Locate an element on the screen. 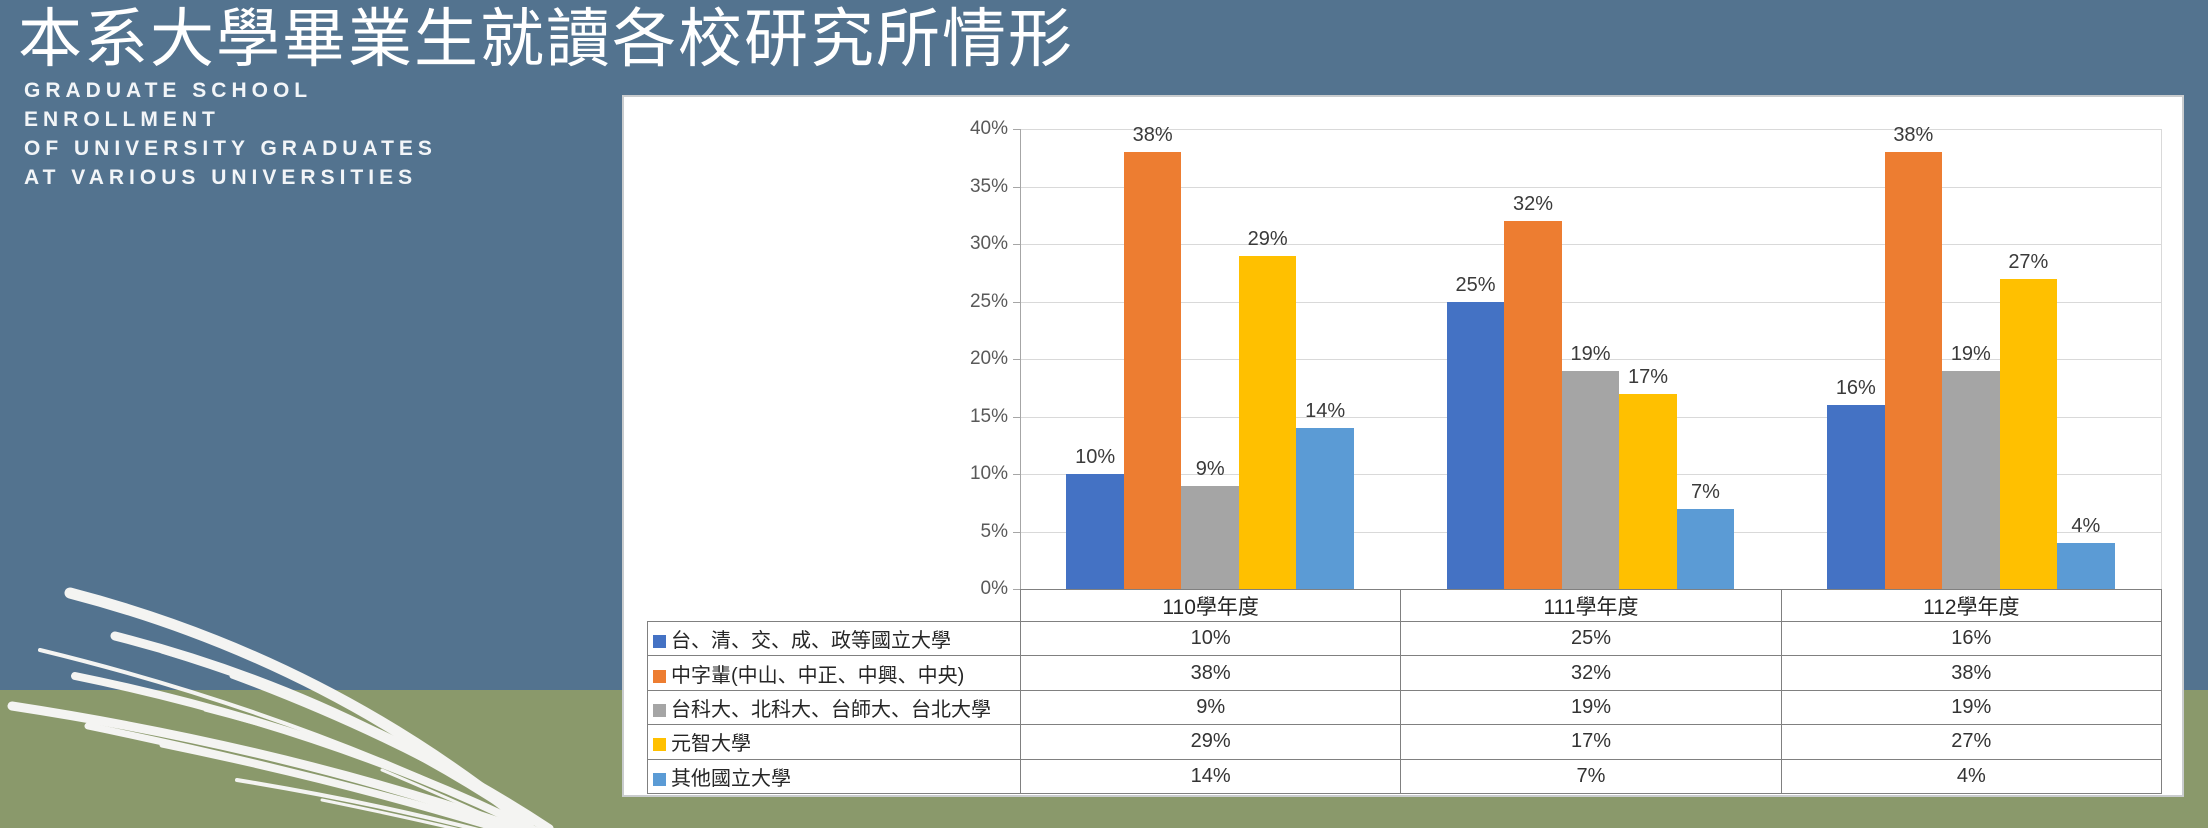  value-cell: 10% is located at coordinates (1210, 638).